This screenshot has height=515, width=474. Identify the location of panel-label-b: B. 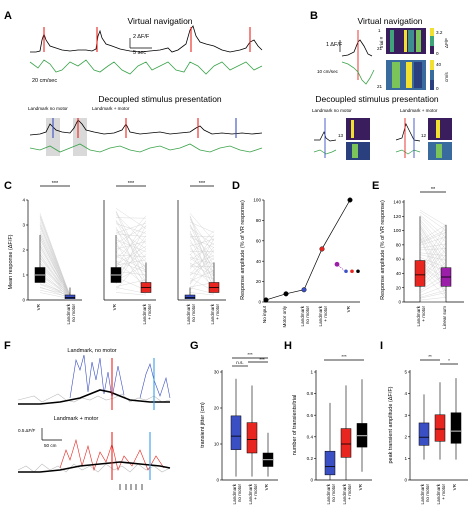
(314, 16).